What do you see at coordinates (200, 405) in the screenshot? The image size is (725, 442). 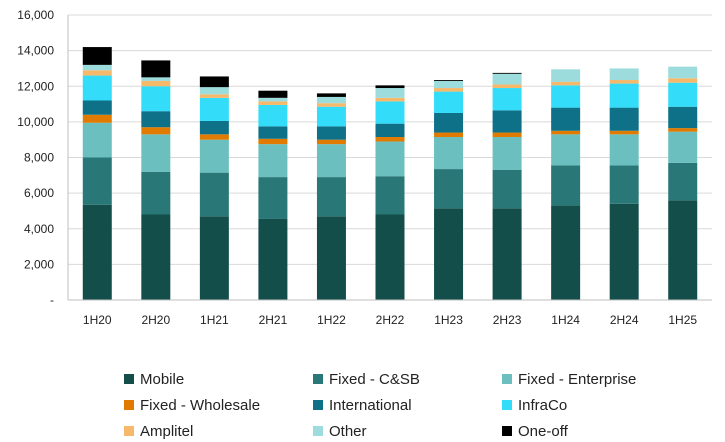 I see `legend-label: Fixed - Wholesale` at bounding box center [200, 405].